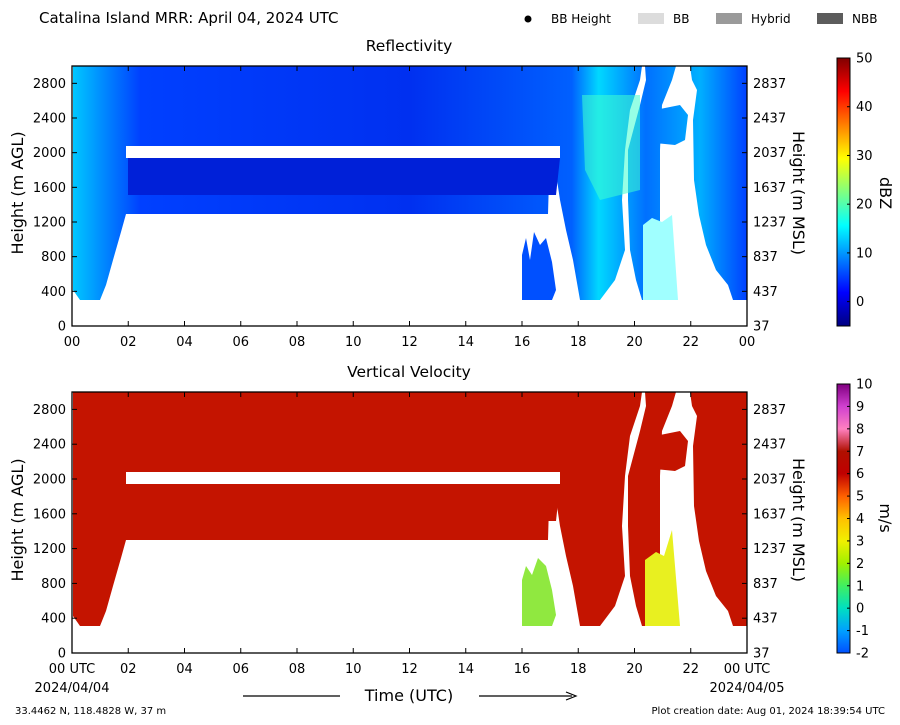 The width and height of the screenshot is (900, 725). What do you see at coordinates (860, 429) in the screenshot?
I see `colorbar-tick-label: 8` at bounding box center [860, 429].